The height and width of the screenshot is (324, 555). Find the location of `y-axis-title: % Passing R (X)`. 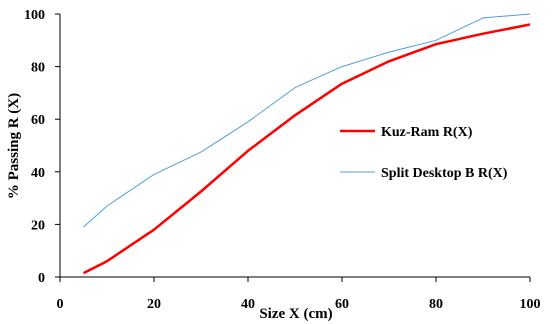

y-axis-title: % Passing R (X) is located at coordinates (14, 146).